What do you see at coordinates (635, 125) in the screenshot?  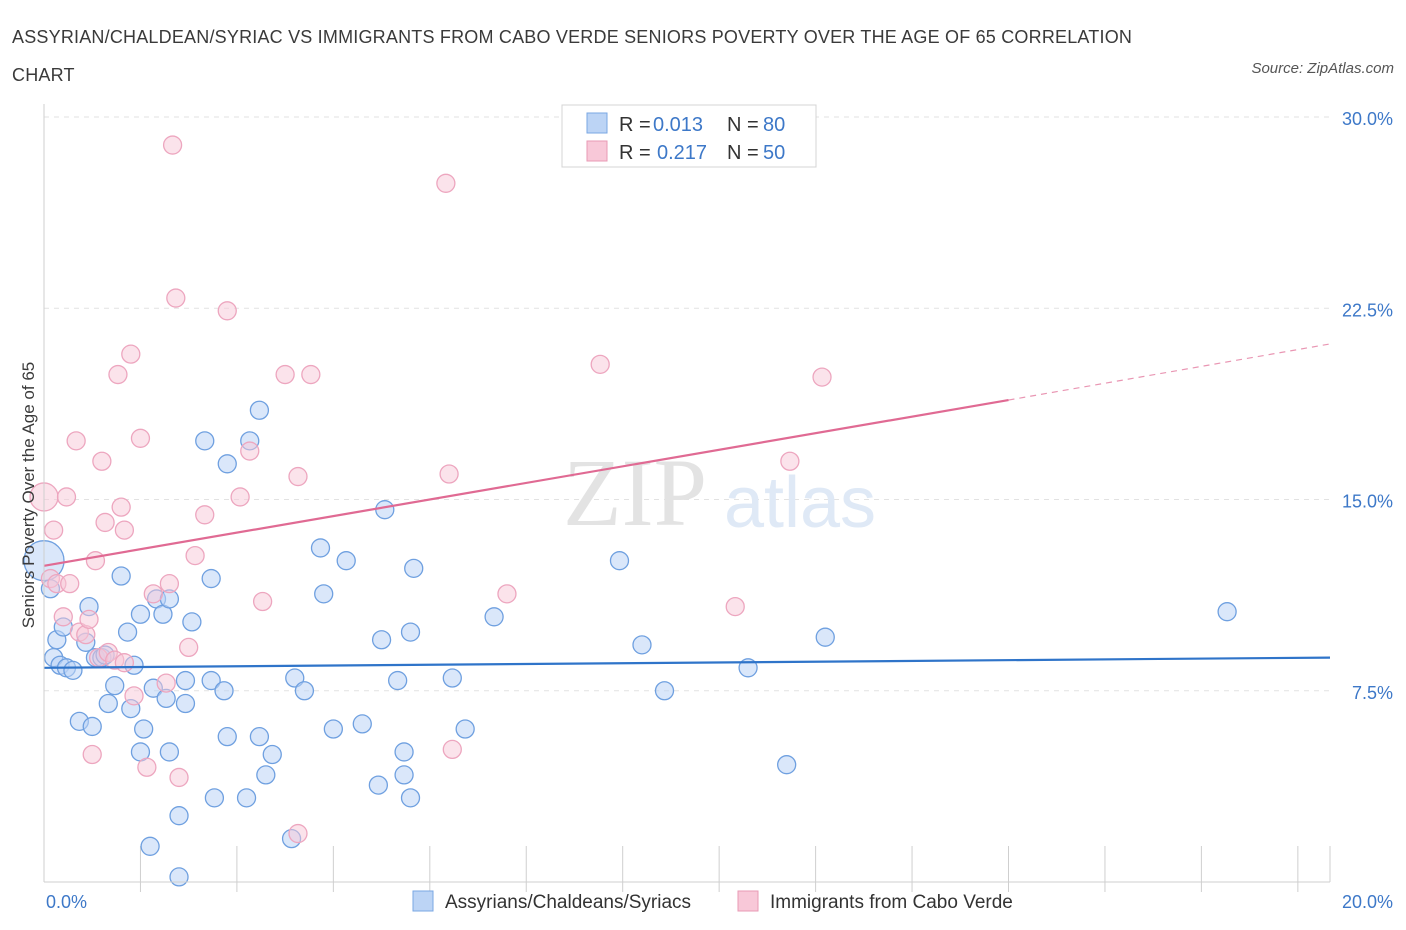 I see `legend-r-label-1: R =` at bounding box center [635, 125].